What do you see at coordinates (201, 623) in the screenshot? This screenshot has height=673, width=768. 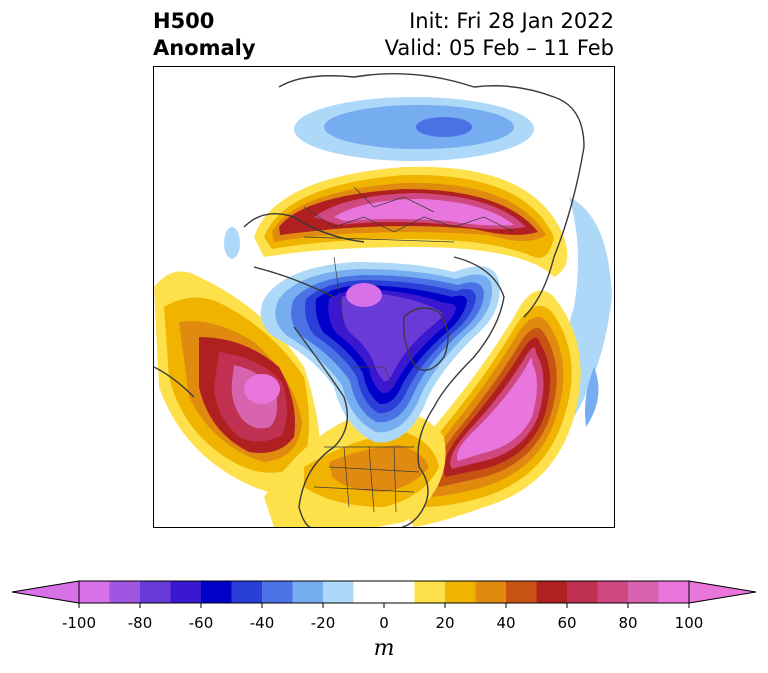 I see `colorbar-tick-label: -60` at bounding box center [201, 623].